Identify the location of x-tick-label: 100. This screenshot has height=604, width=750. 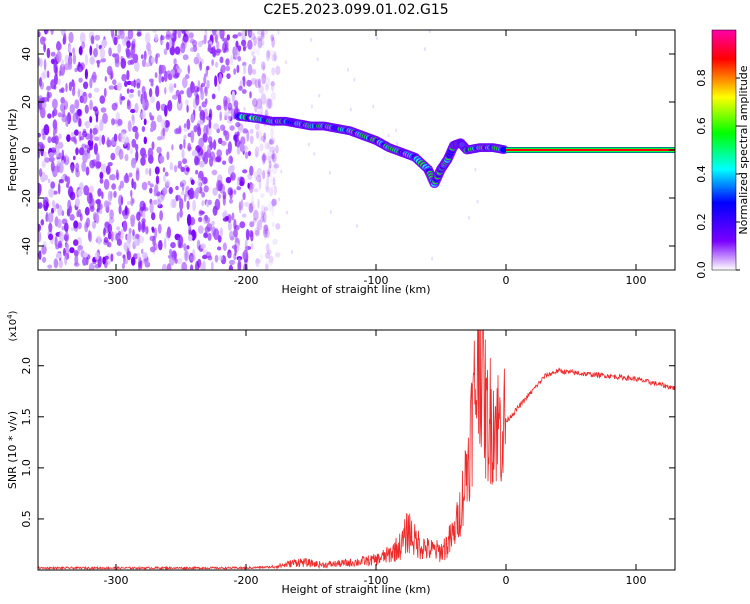
(636, 280).